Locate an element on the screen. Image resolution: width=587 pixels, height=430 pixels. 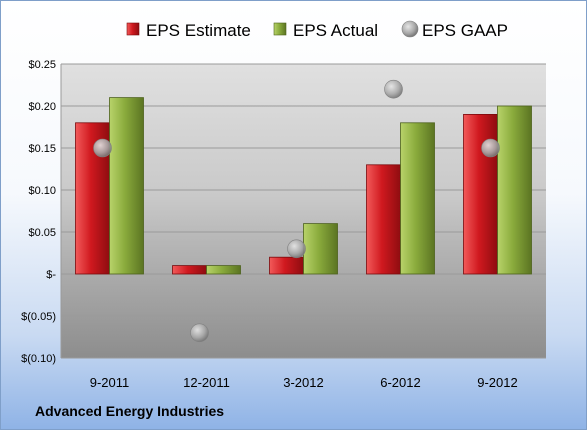
legend-label: EPS Actual is located at coordinates (335, 30).